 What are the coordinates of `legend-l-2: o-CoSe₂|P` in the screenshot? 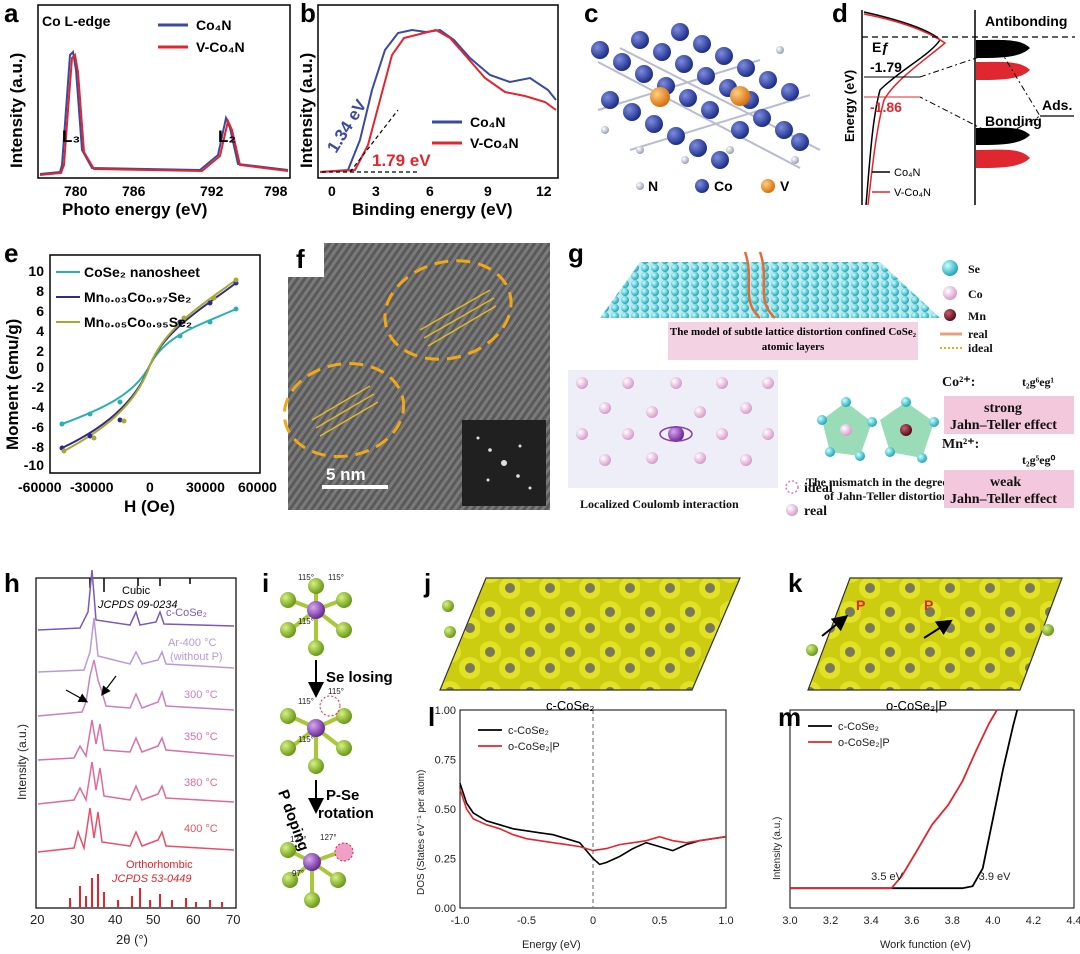 It's located at (534, 747).